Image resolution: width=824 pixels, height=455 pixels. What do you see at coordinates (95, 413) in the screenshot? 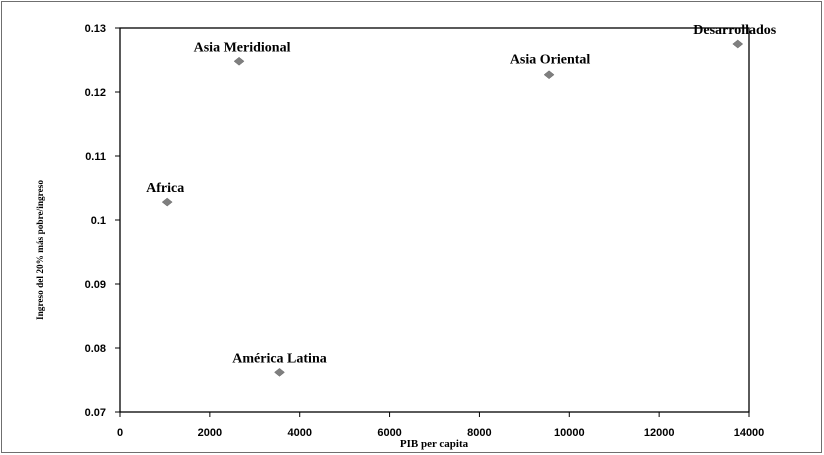
I see `y-tick-label: 0.07` at bounding box center [95, 413].